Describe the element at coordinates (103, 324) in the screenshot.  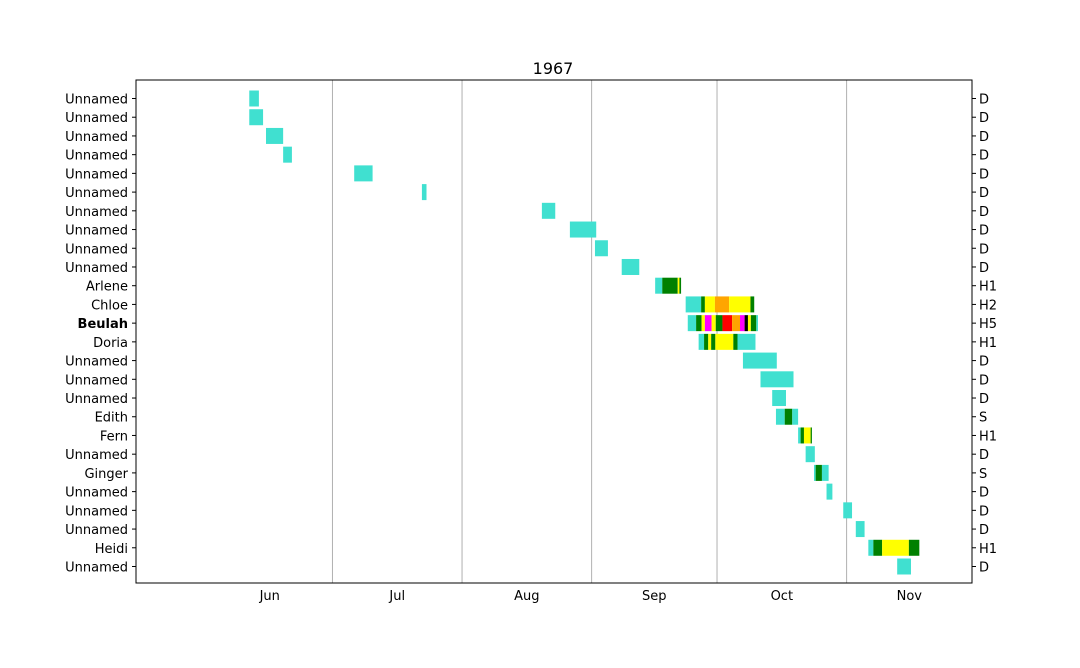
I see `storm-name-label: Beulah` at that location.